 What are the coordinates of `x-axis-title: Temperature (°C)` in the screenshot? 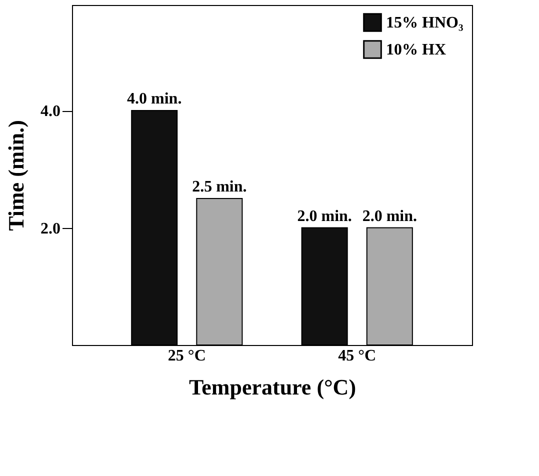 It's located at (272, 387).